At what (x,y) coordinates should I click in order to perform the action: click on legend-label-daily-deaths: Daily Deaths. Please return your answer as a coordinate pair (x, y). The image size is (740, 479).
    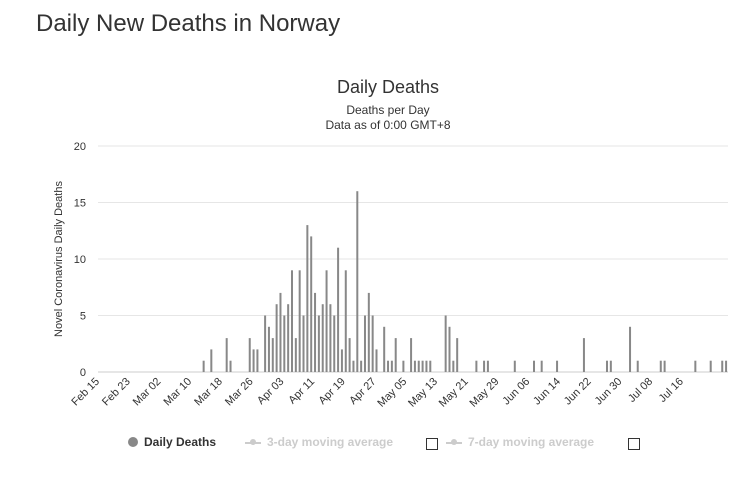
    Looking at the image, I should click on (180, 442).